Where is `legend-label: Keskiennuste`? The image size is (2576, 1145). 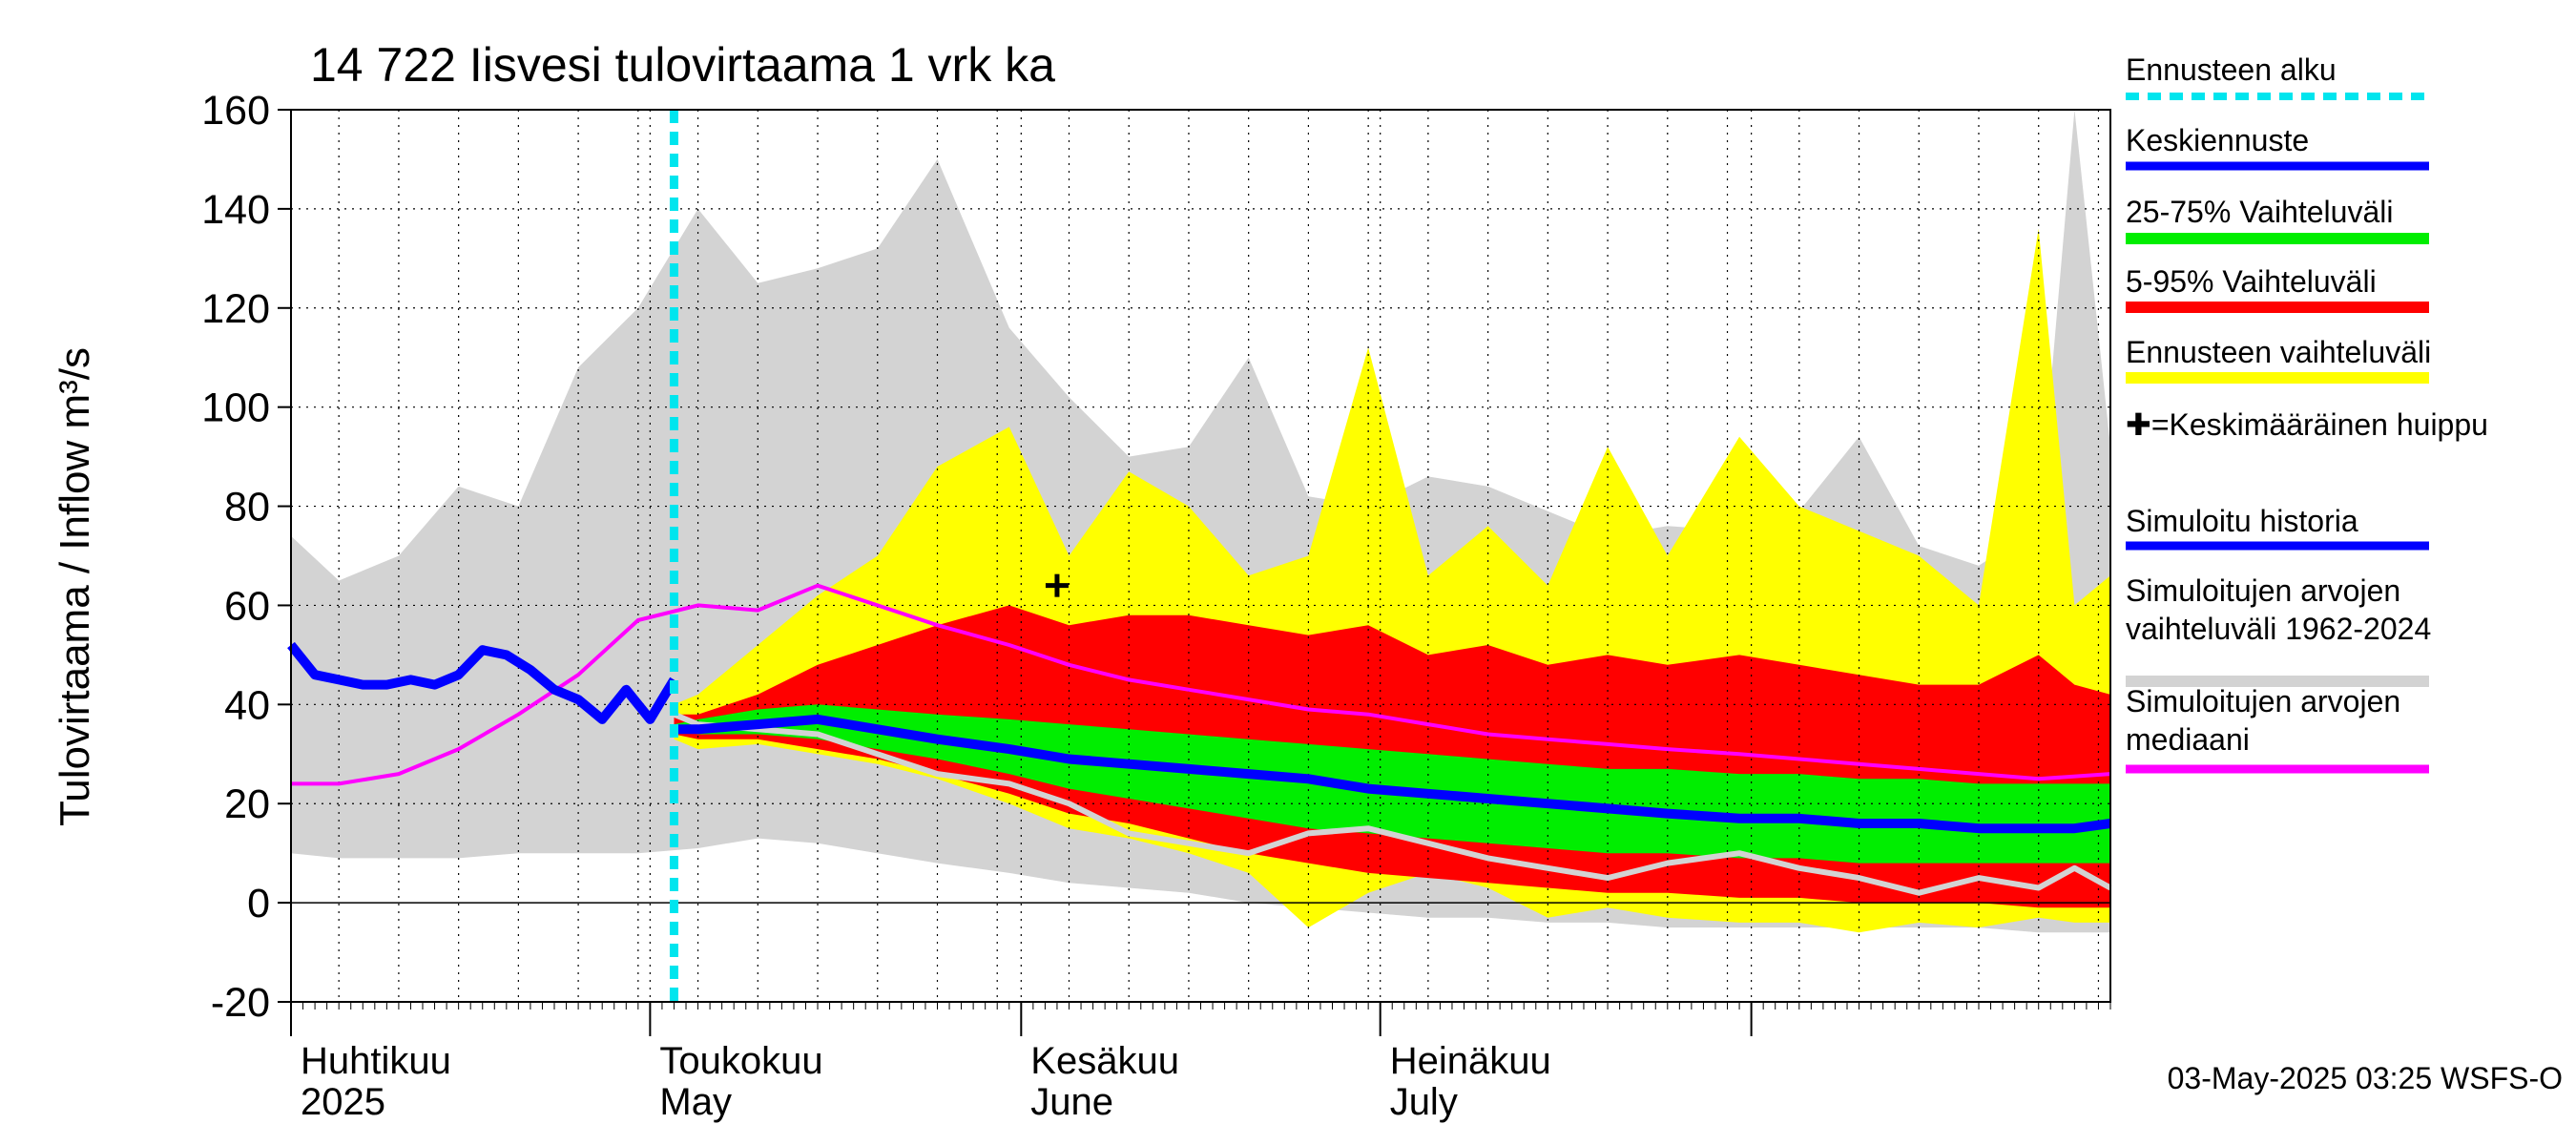
legend-label: Keskiennuste is located at coordinates (2217, 140).